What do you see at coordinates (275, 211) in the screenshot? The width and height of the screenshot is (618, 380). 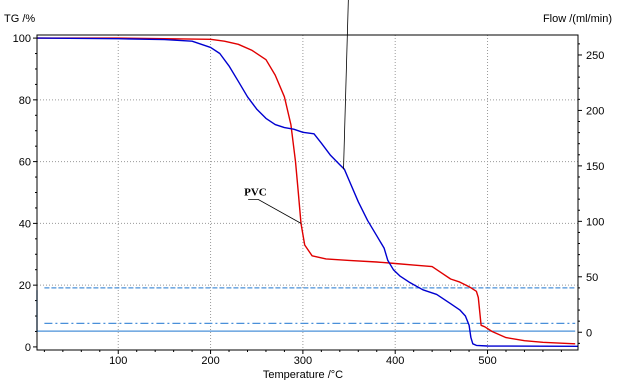 I see `annotation-leader-pvc` at bounding box center [275, 211].